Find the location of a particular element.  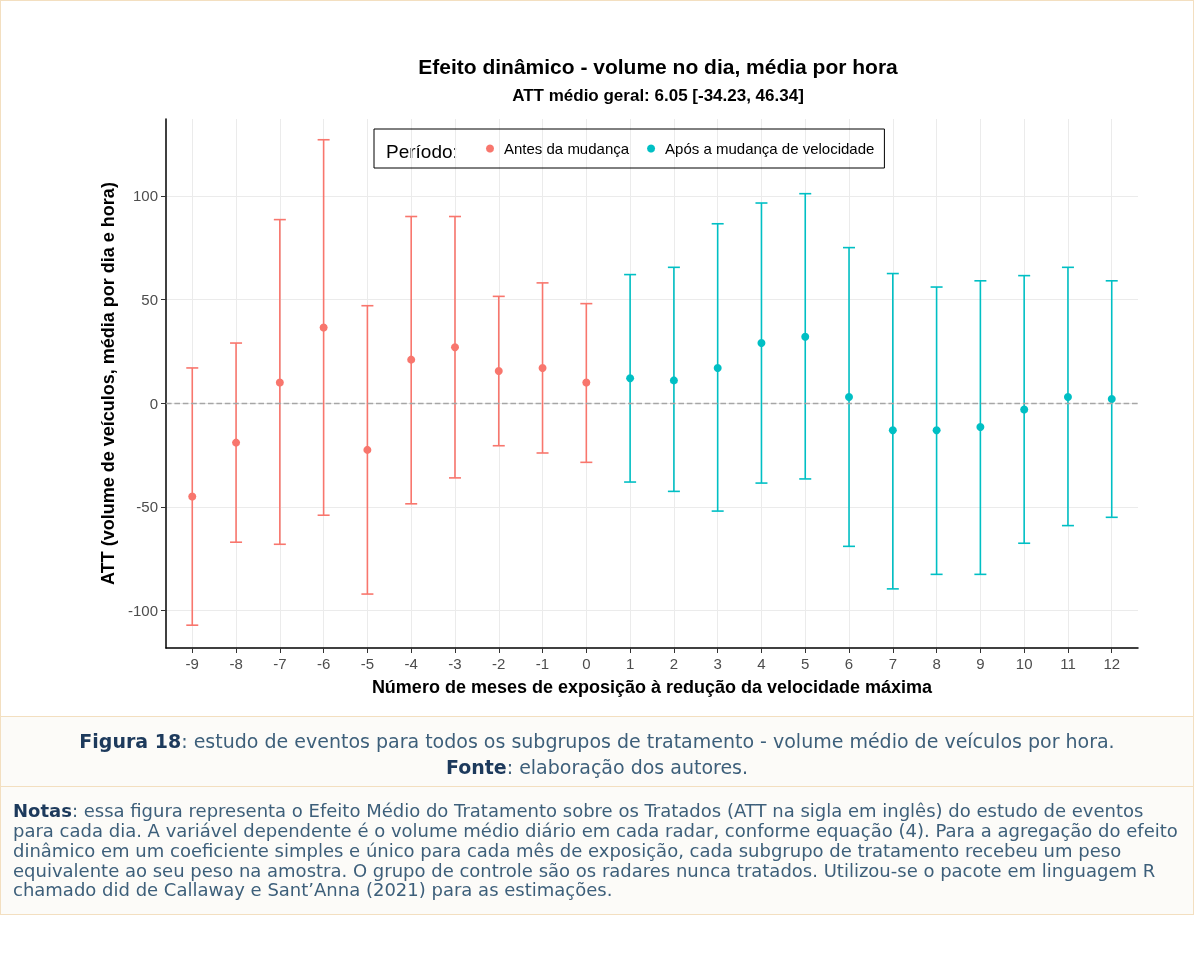

x-tick-label: -3 is located at coordinates (455, 663).